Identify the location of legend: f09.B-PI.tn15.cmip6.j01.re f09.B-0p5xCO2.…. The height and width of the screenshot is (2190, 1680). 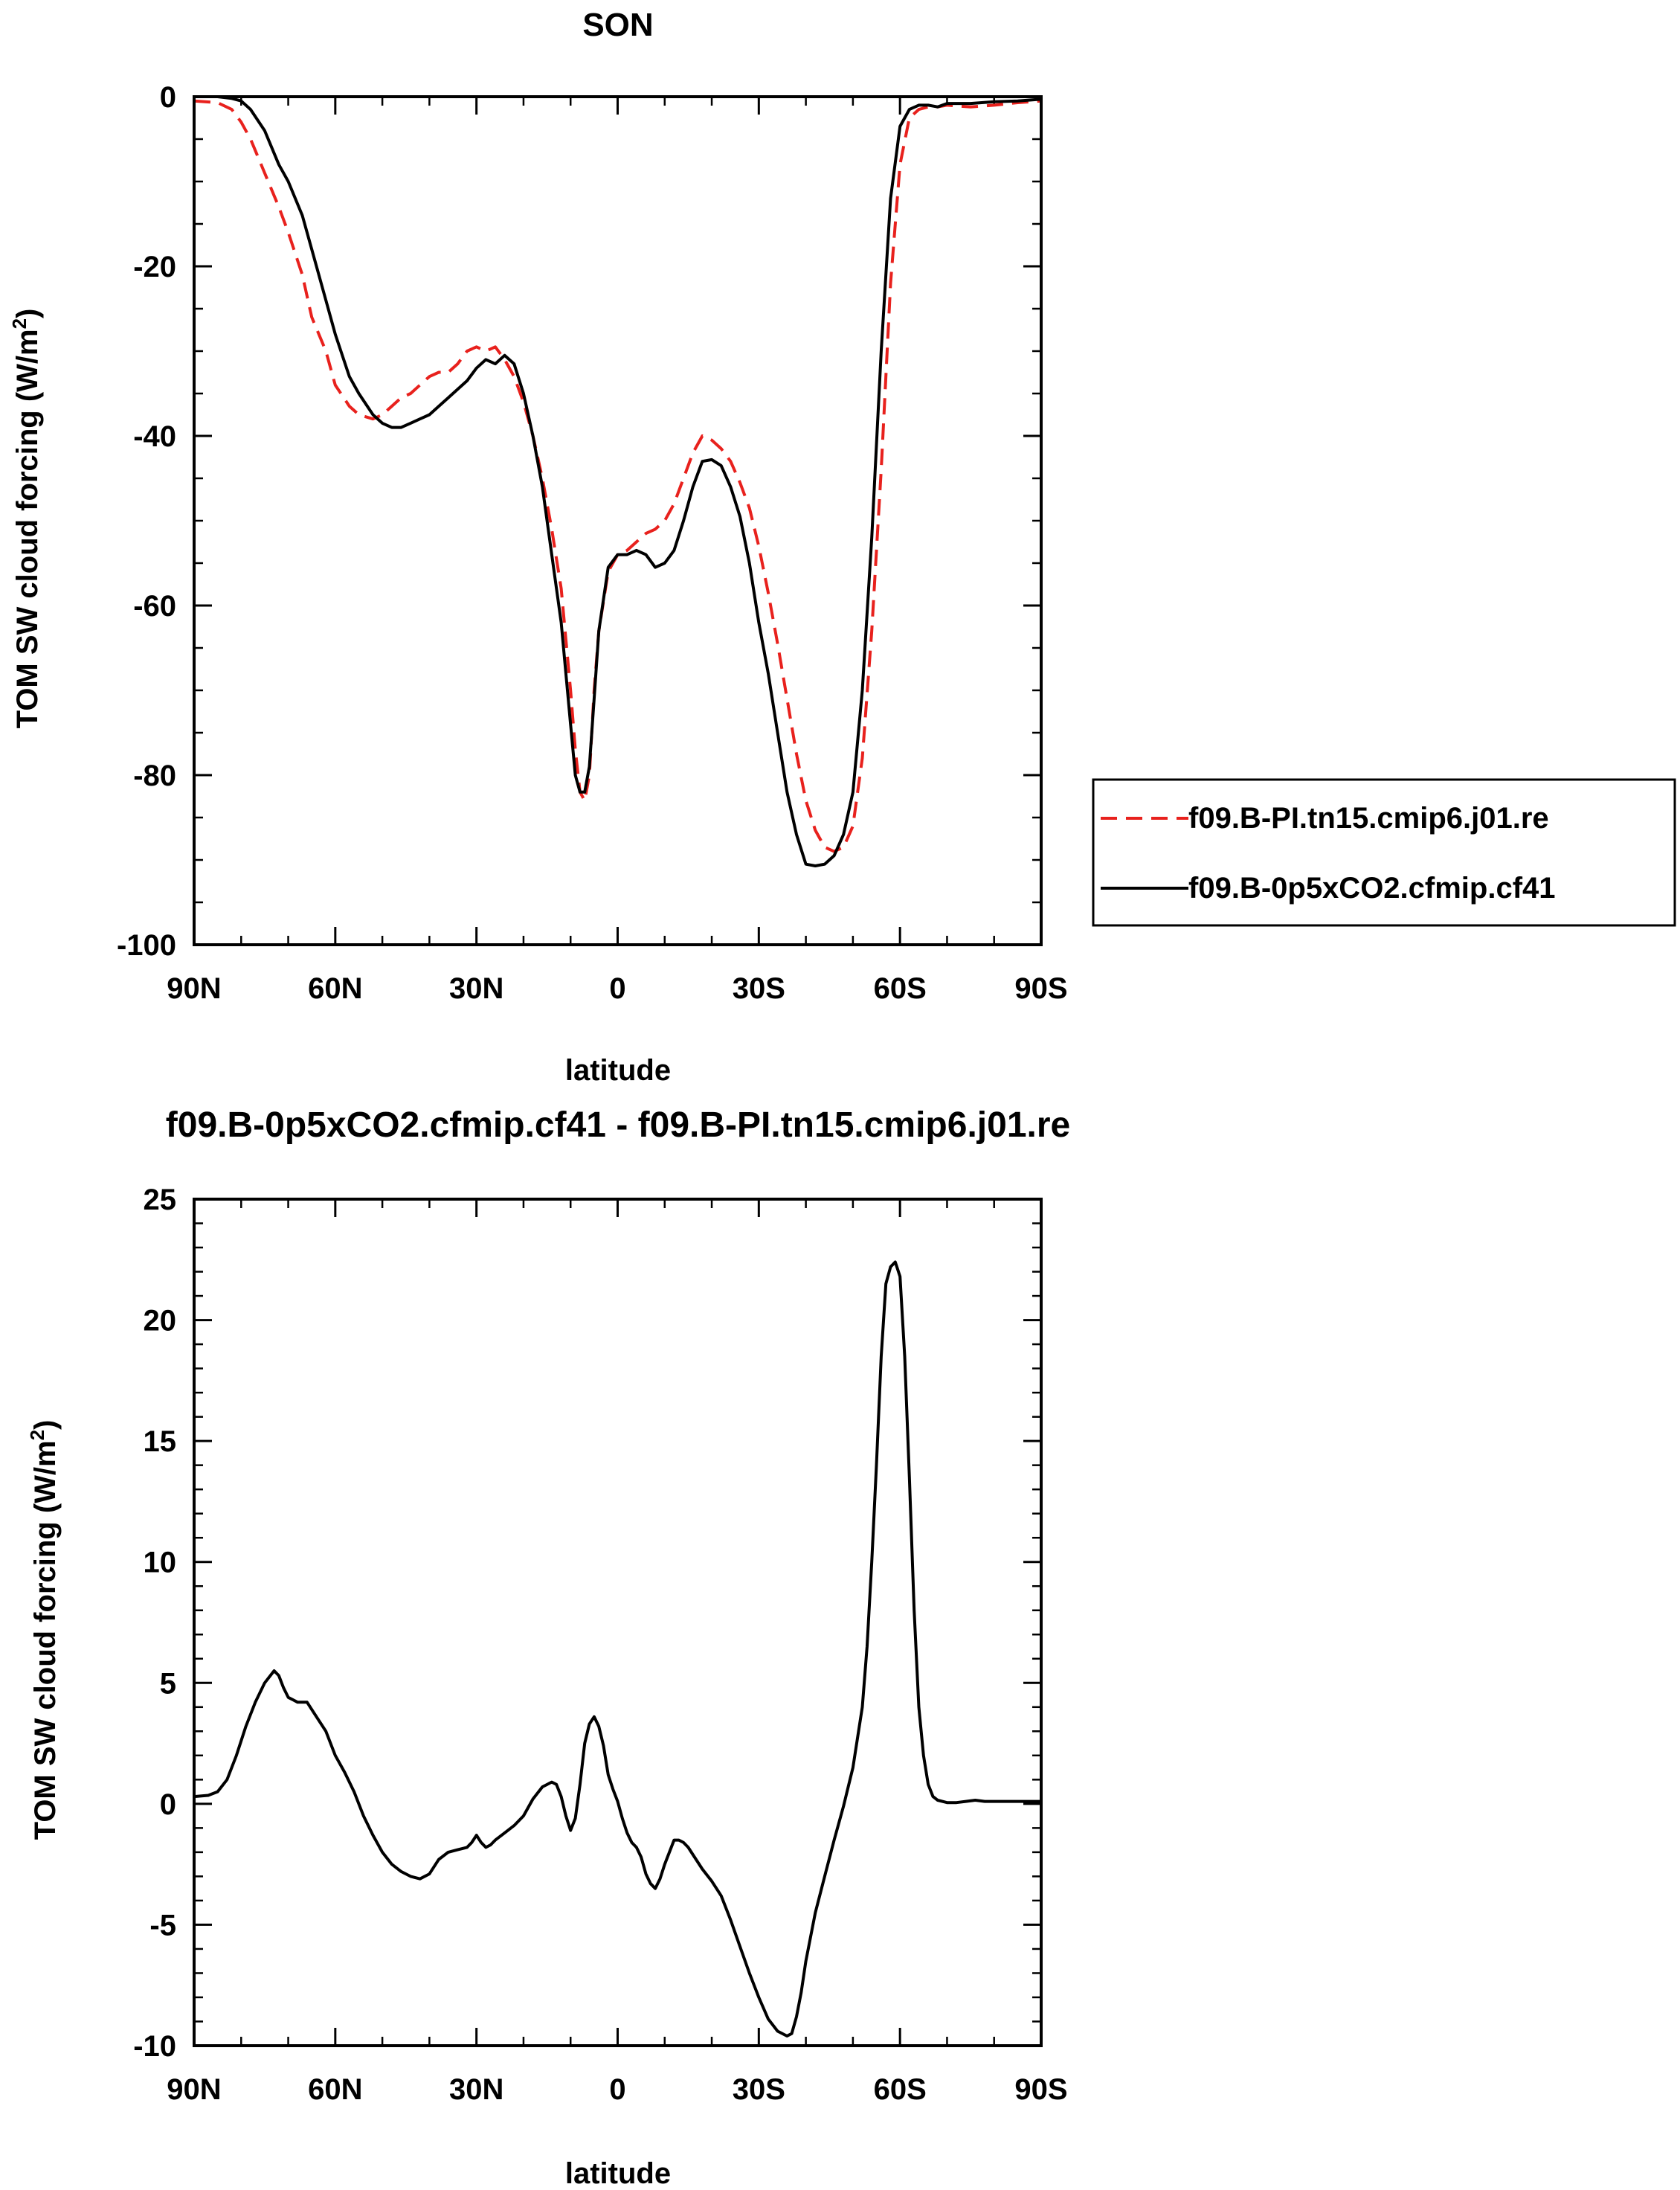
(1384, 853).